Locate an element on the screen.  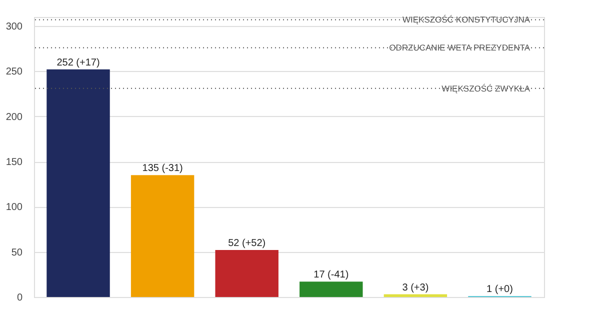
ref-line-label: ODRZUCANIE WETA PREZYDENTA is located at coordinates (459, 47).